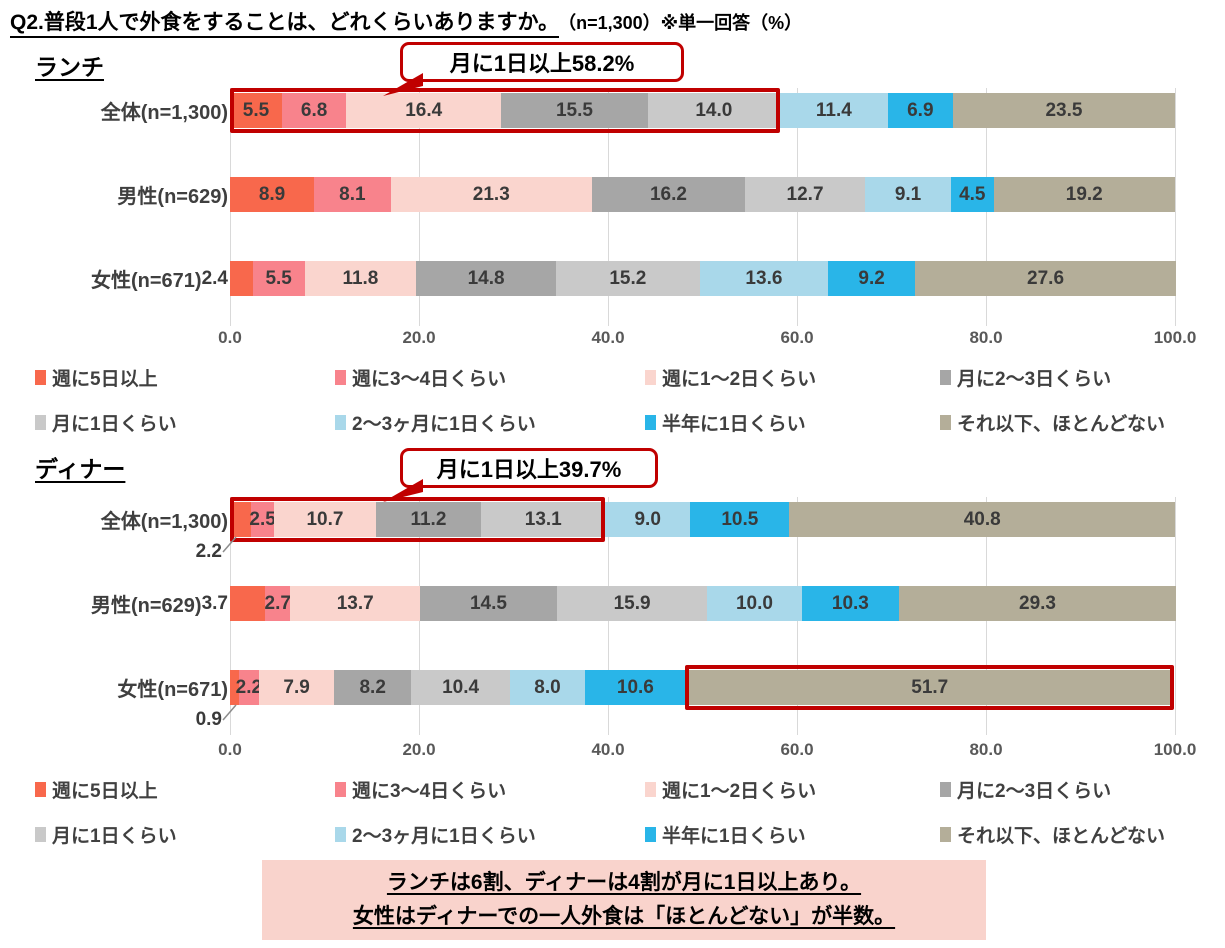 Image resolution: width=1225 pixels, height=948 pixels. I want to click on bar-value-label: 8.9, so click(272, 194).